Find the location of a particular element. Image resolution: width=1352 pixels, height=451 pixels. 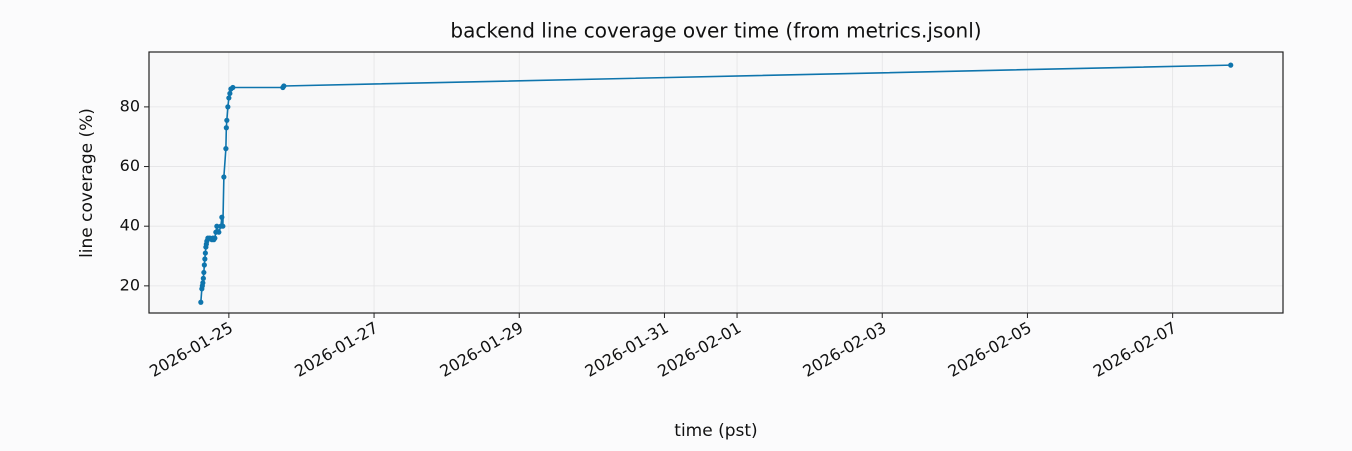

x-axis-label: time (pst) is located at coordinates (715, 431).